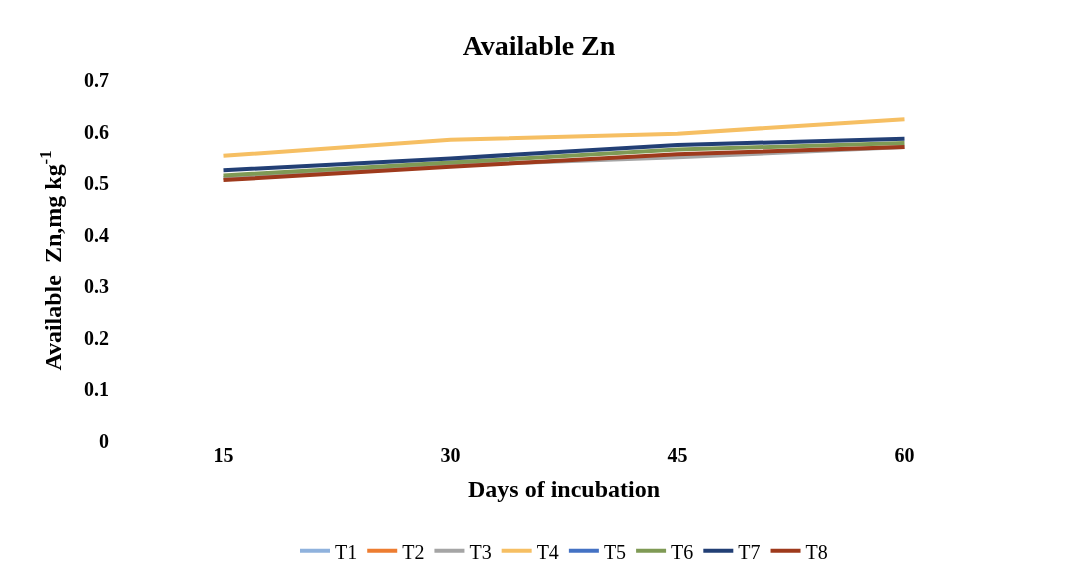 The image size is (1078, 582). What do you see at coordinates (104, 441) in the screenshot?
I see `y-tick-label: 0` at bounding box center [104, 441].